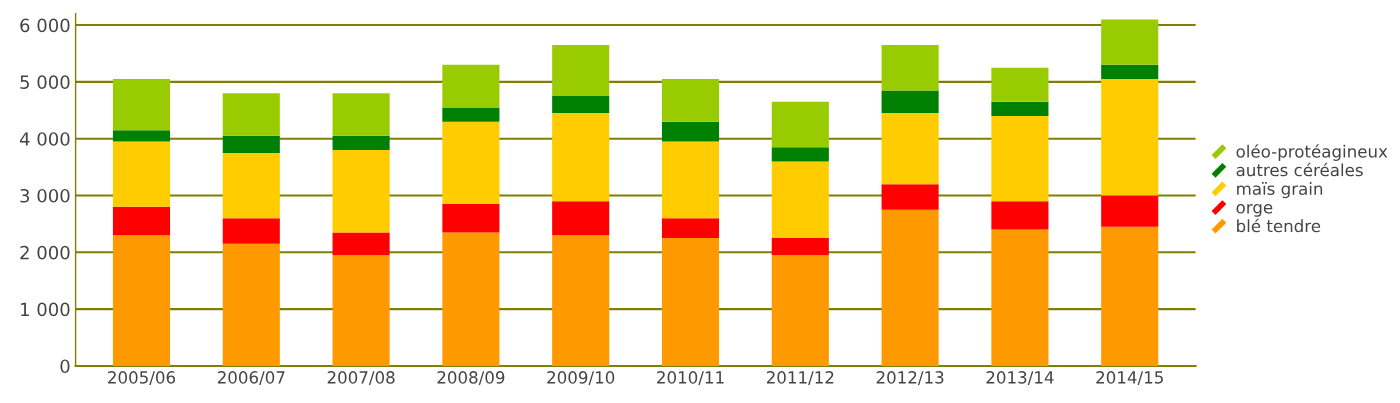 This screenshot has width=1400, height=403. What do you see at coordinates (45, 25) in the screenshot?
I see `y-tick-label: 6 000` at bounding box center [45, 25].